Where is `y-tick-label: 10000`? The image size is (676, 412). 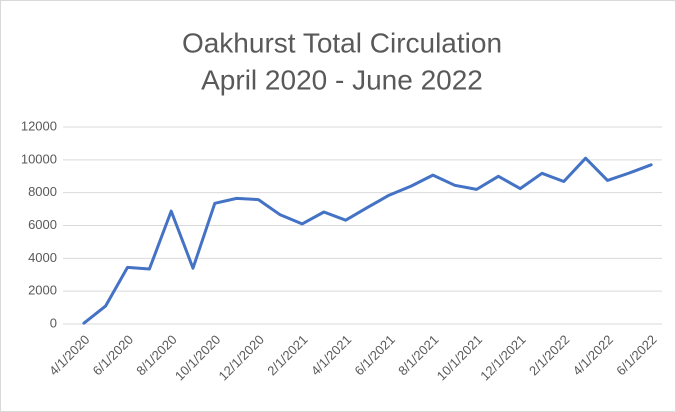
y-tick-label: 10000 is located at coordinates (39, 158).